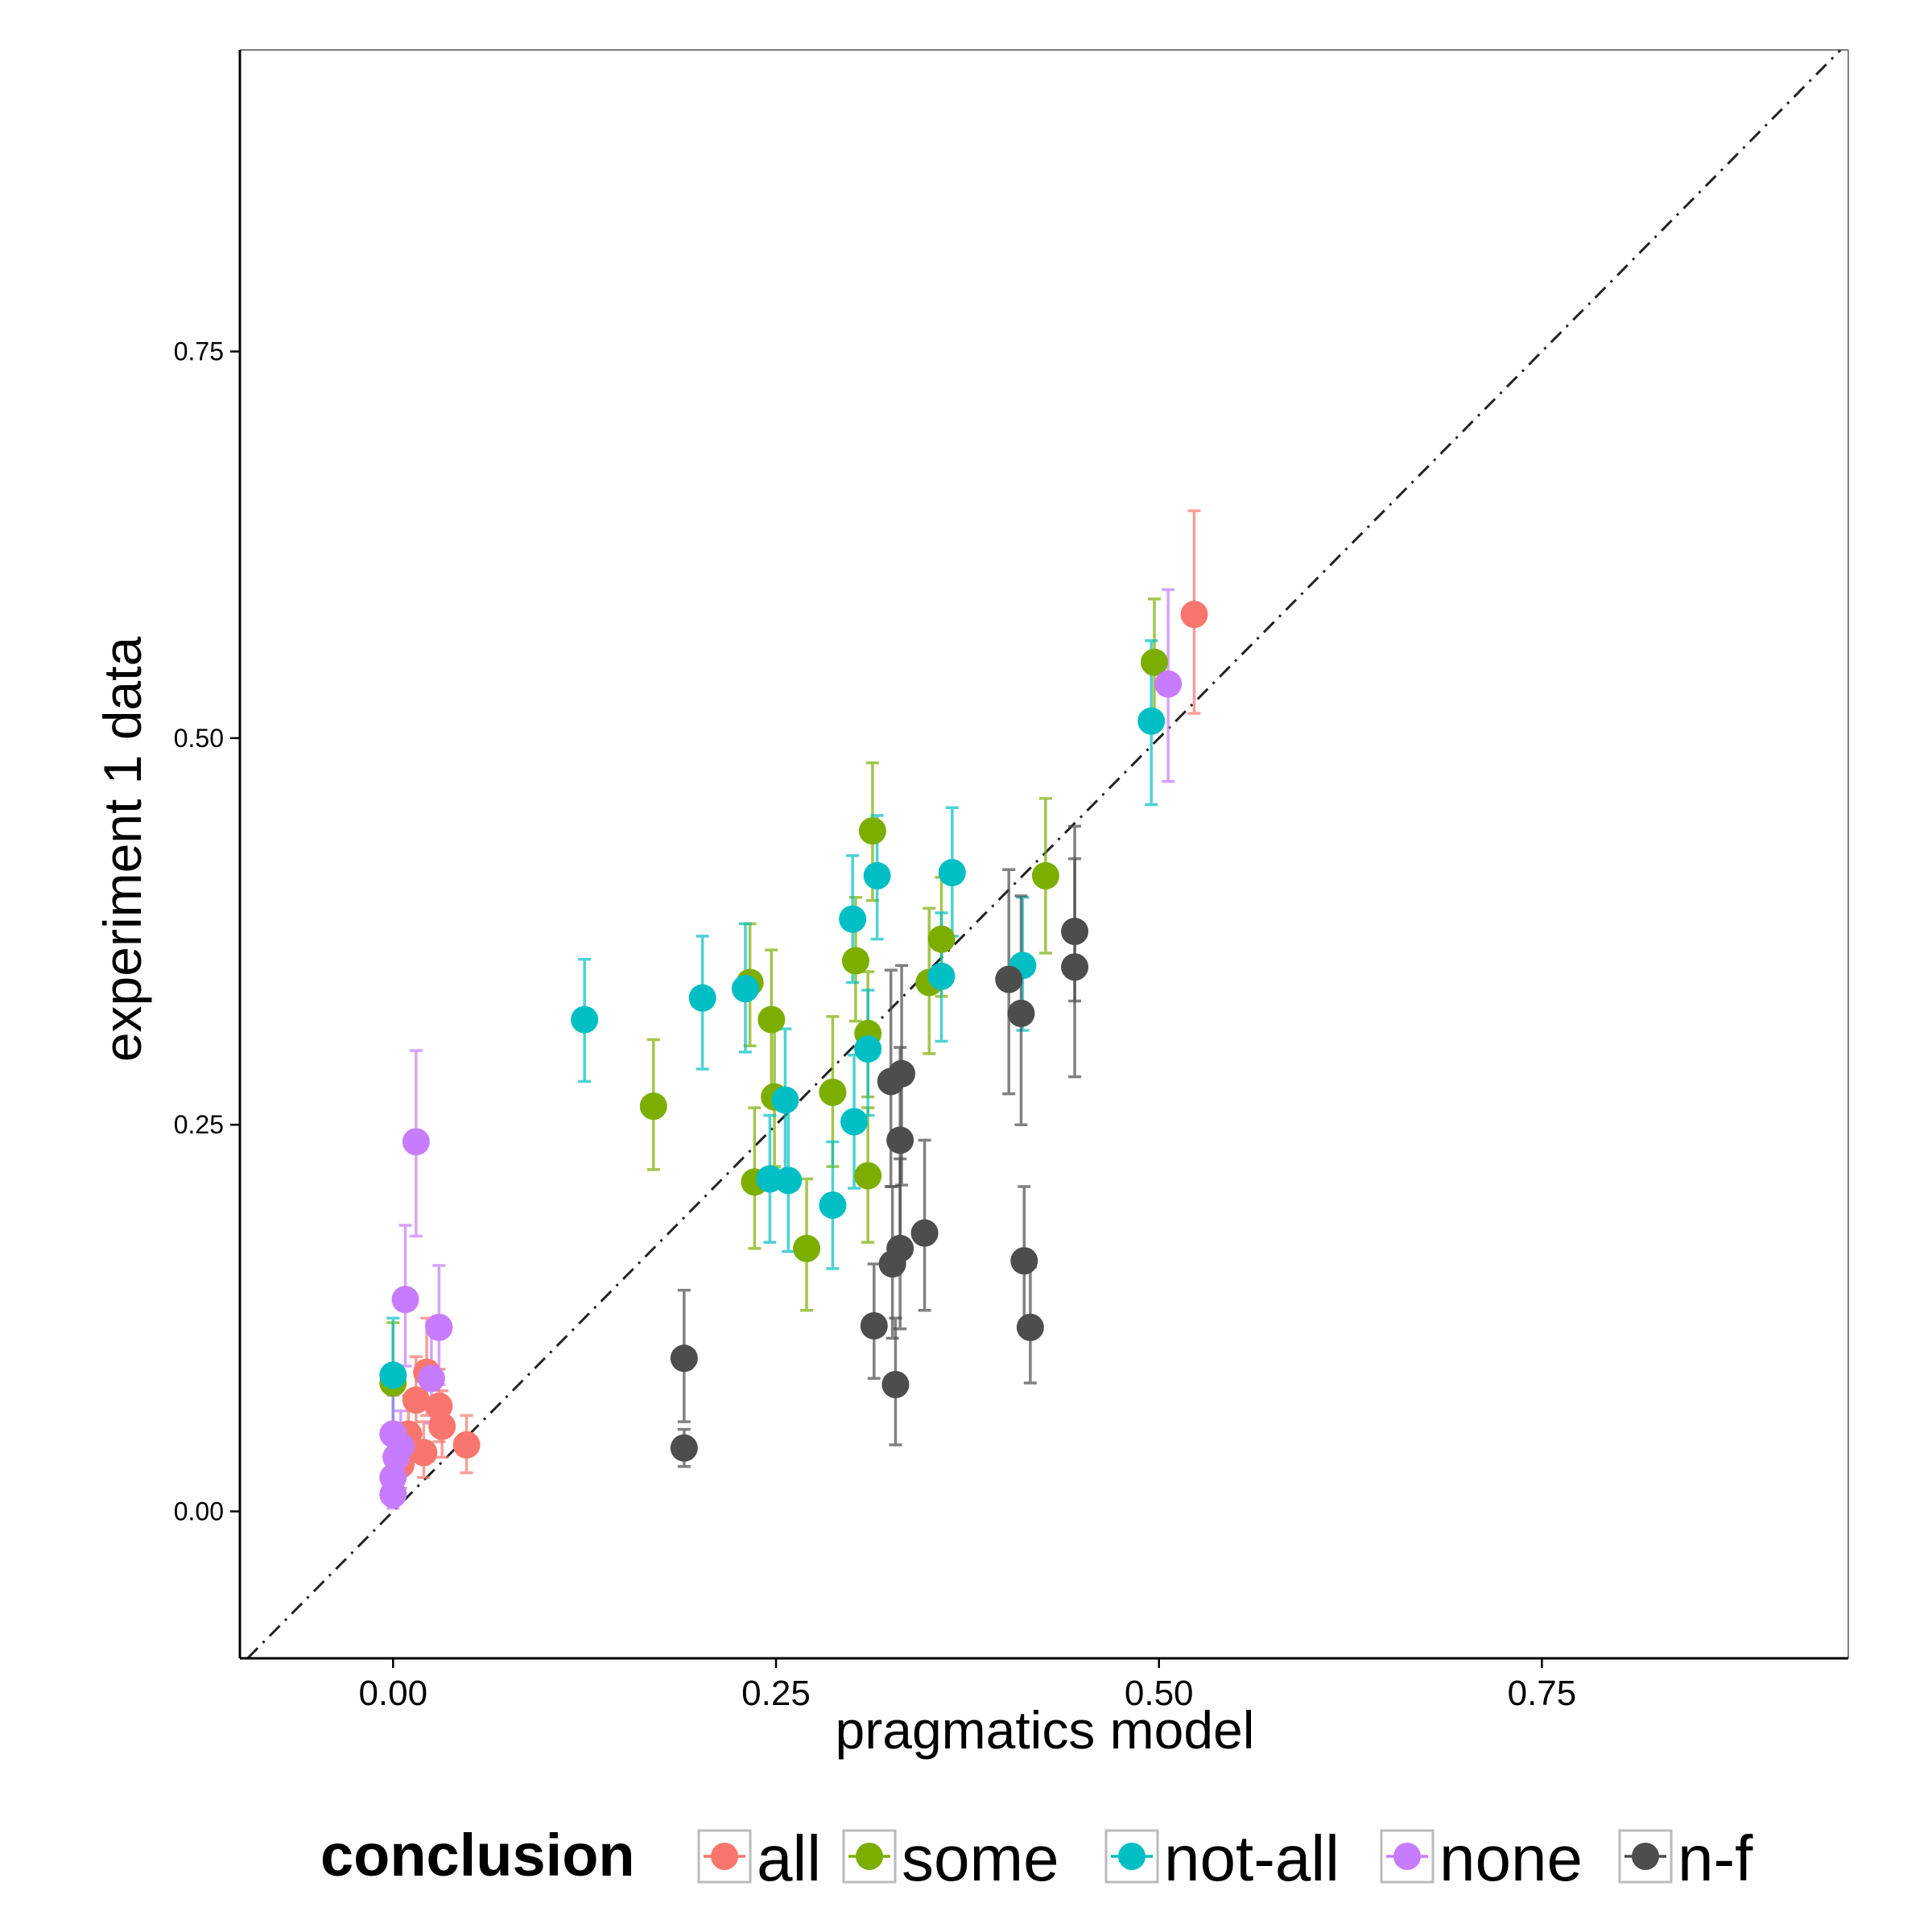 This screenshot has width=1932, height=1932. Describe the element at coordinates (199, 738) in the screenshot. I see `y-tick-label: 0.50` at that location.